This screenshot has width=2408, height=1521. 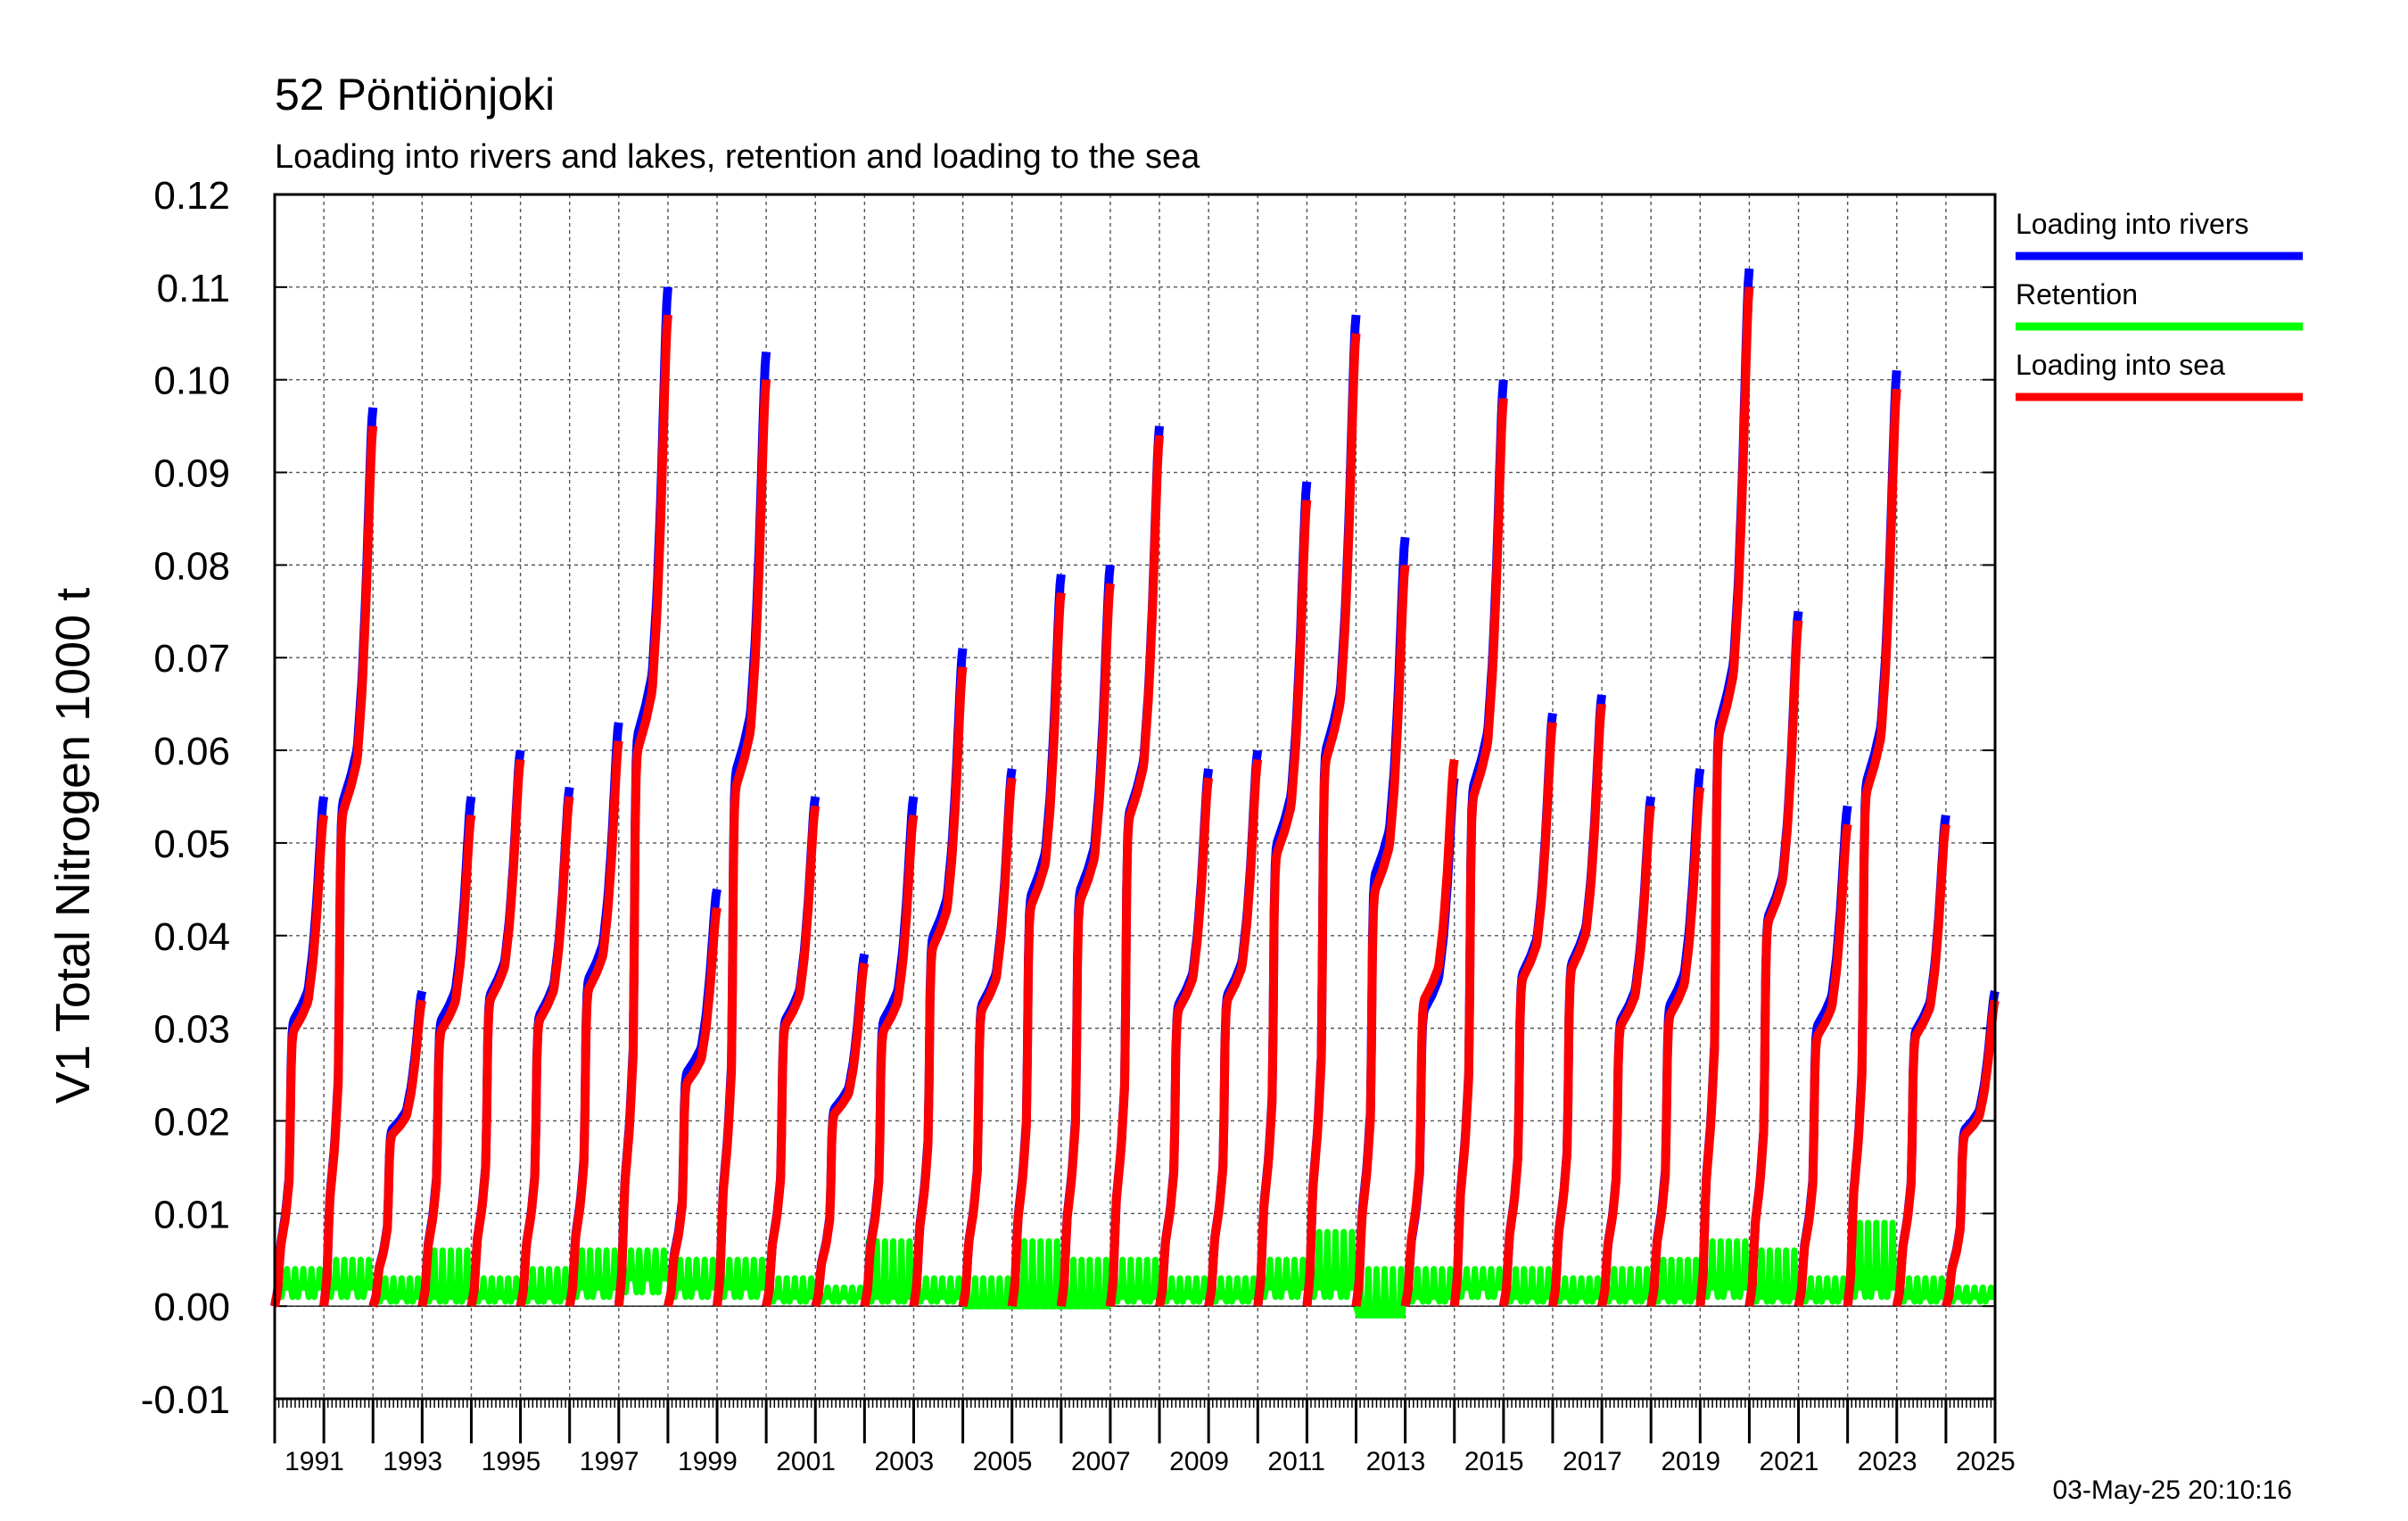 What do you see at coordinates (192, 937) in the screenshot?
I see `y-tick-label: 0.04` at bounding box center [192, 937].